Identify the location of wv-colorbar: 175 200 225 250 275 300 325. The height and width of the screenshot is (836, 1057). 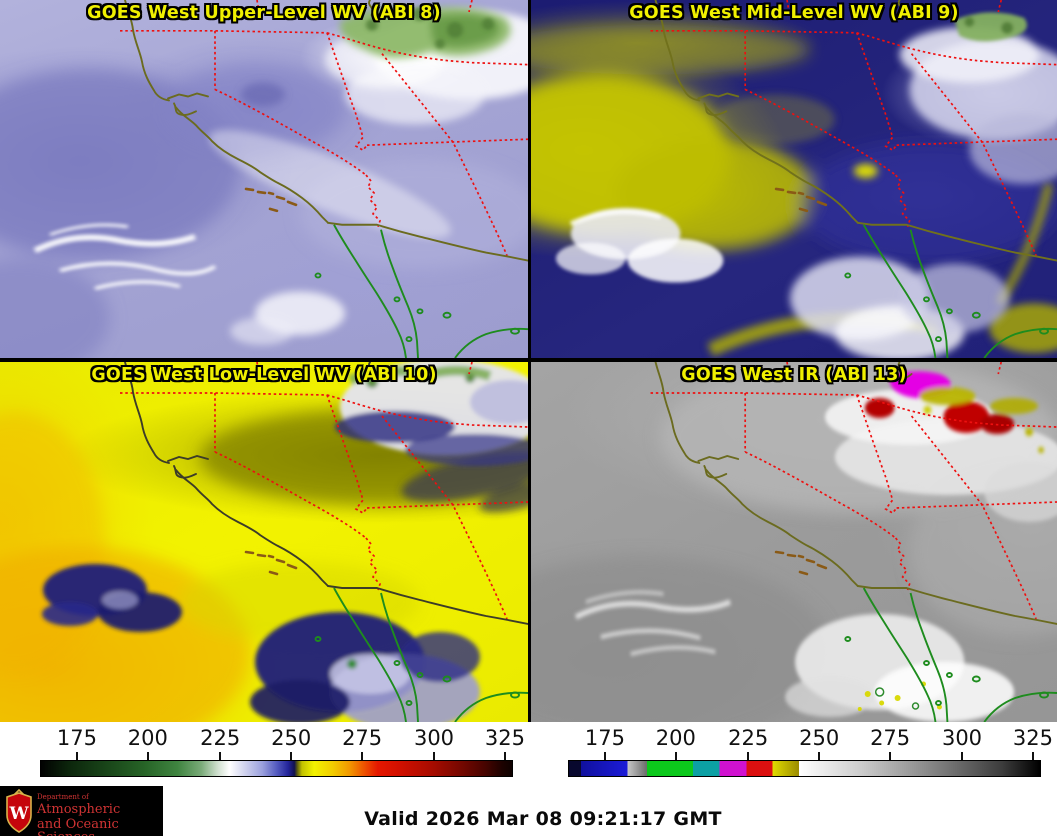
(282, 751).